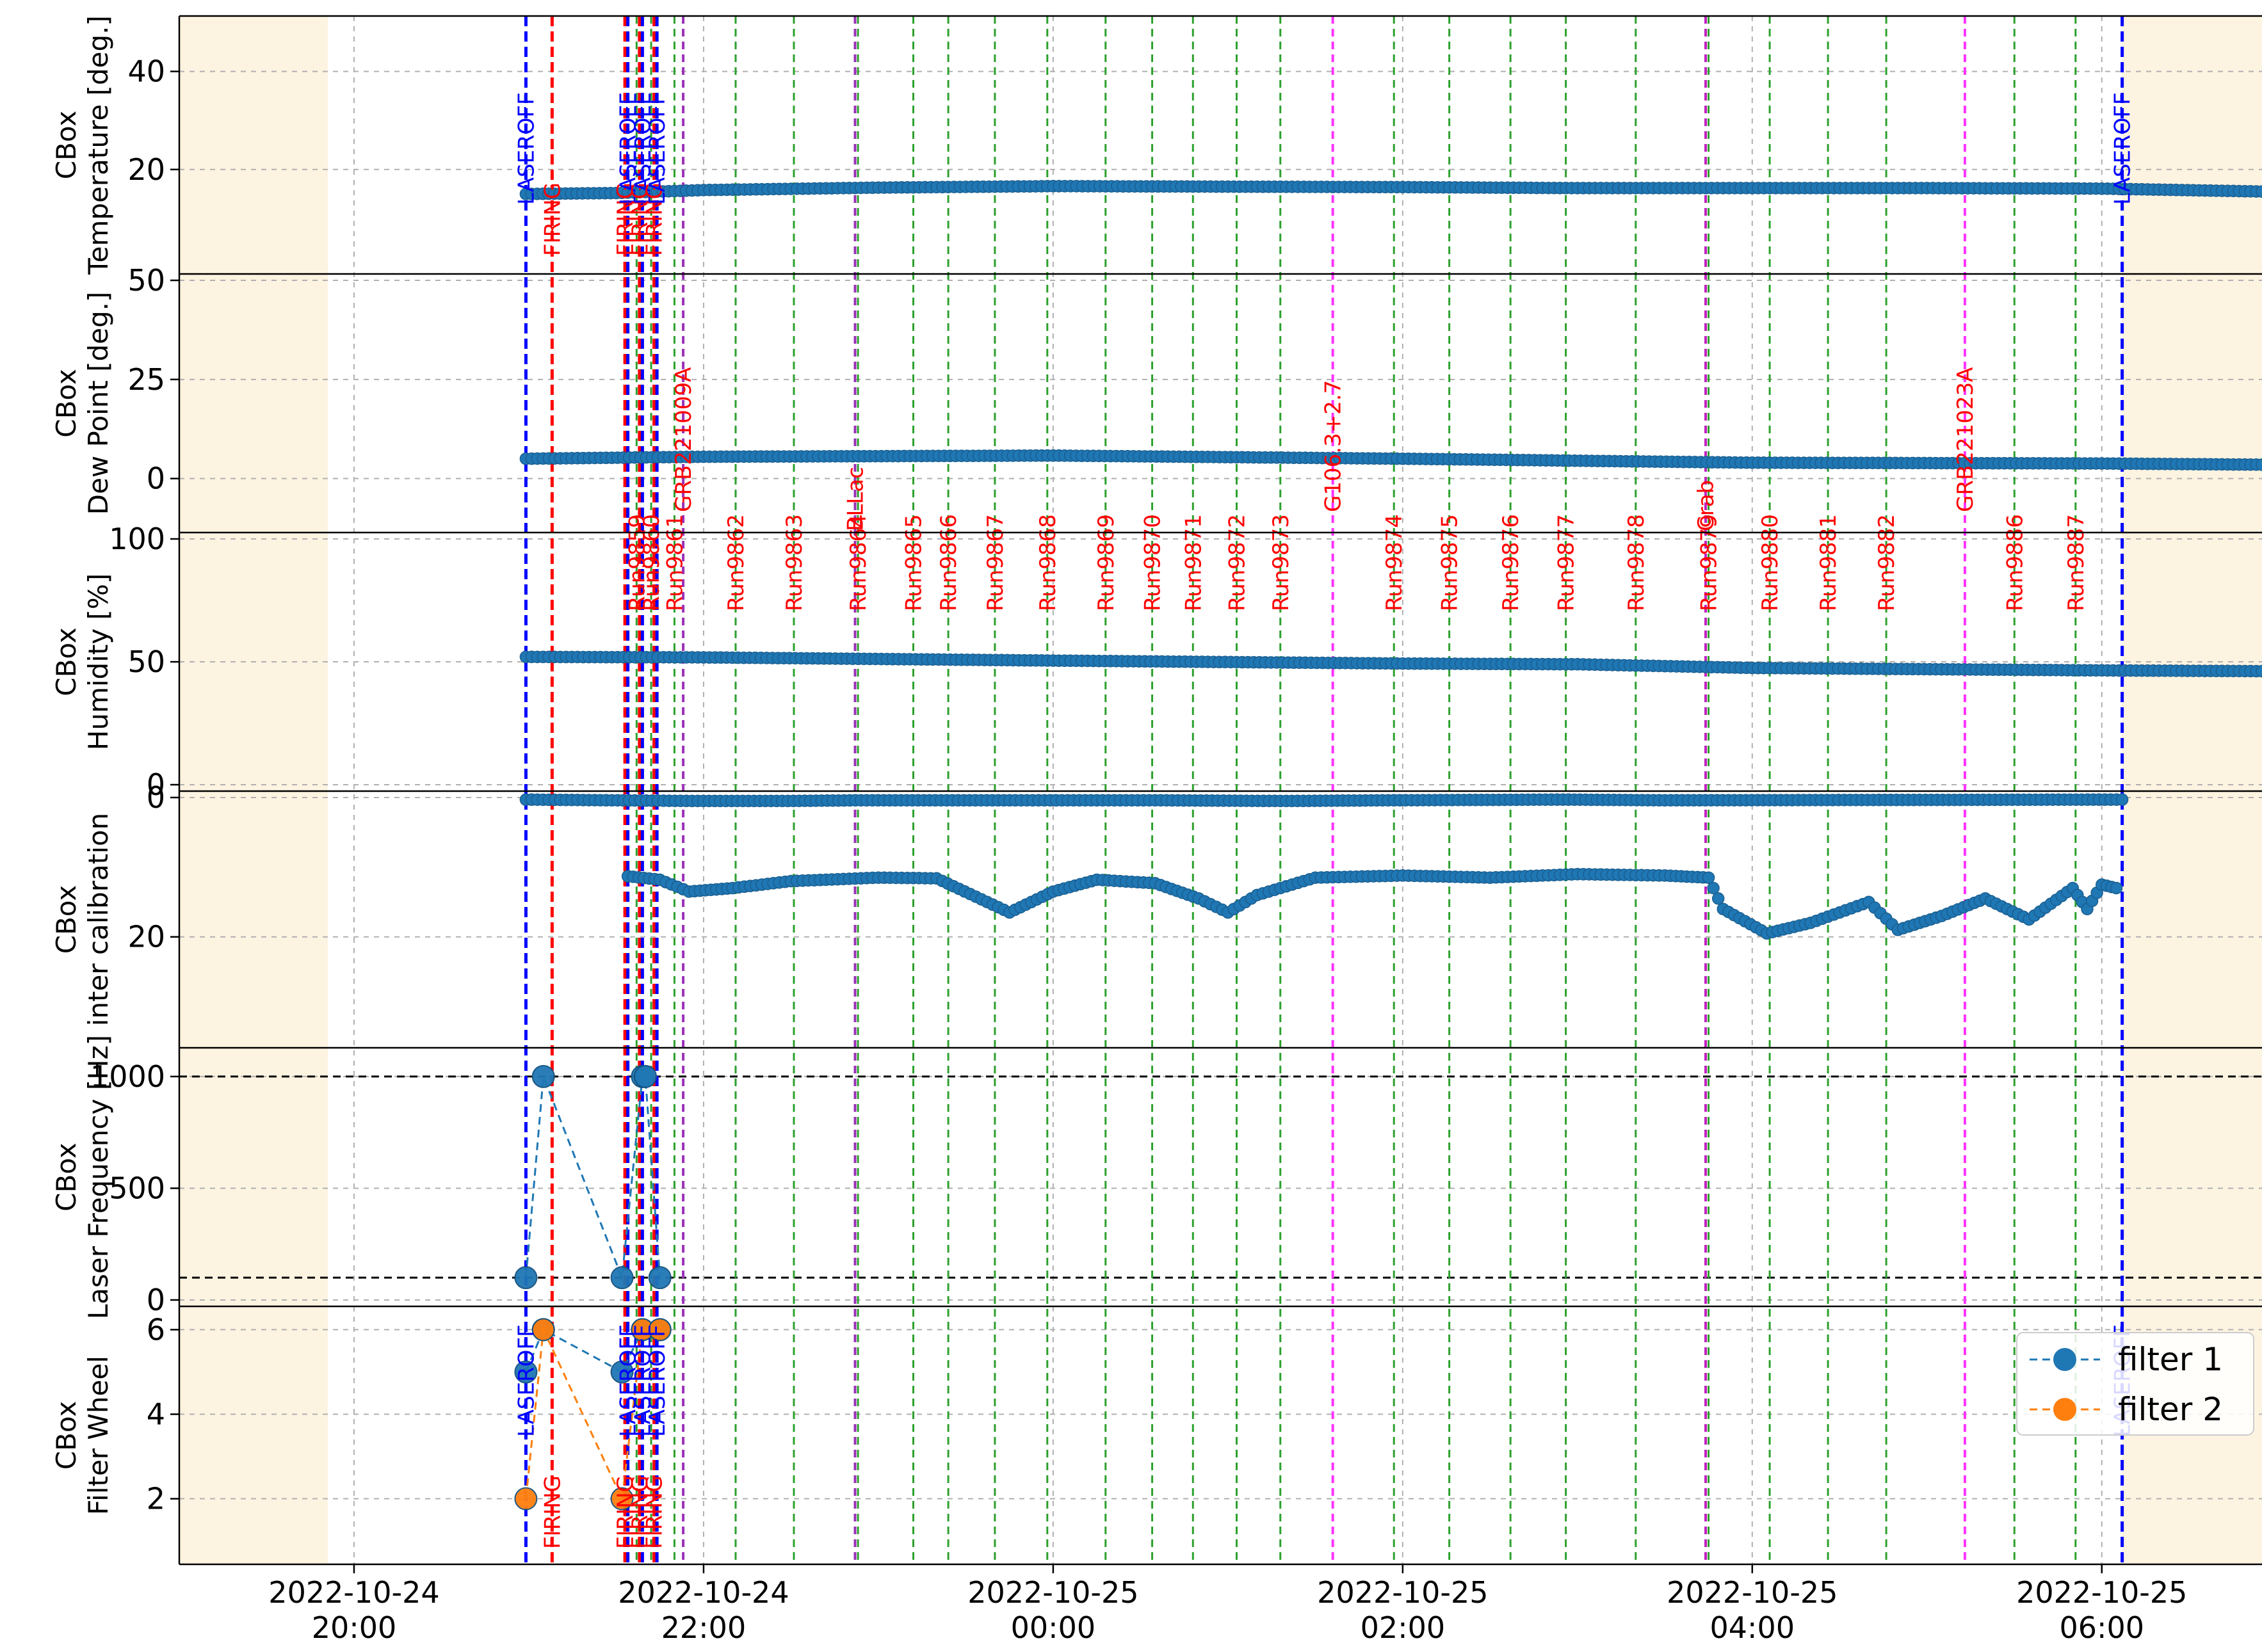  I want to click on y-tick-label-0-0: 20, so click(146, 169).